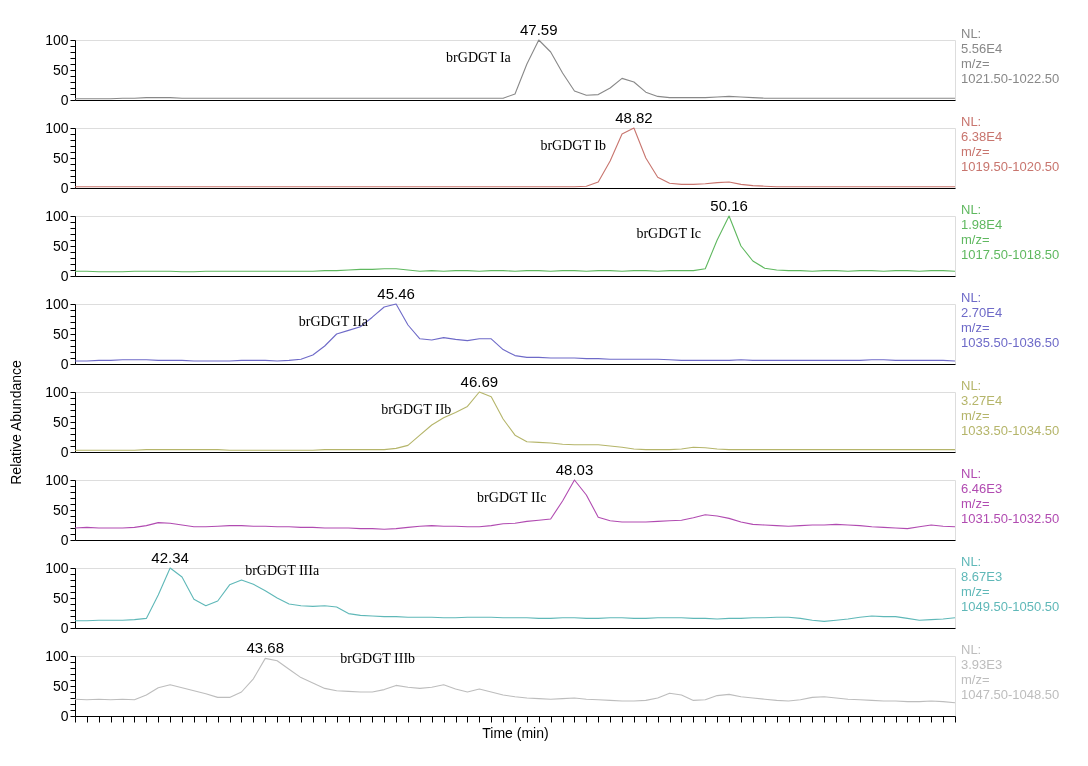  What do you see at coordinates (1010, 694) in the screenshot?
I see `text: 1047.50-1048.50` at bounding box center [1010, 694].